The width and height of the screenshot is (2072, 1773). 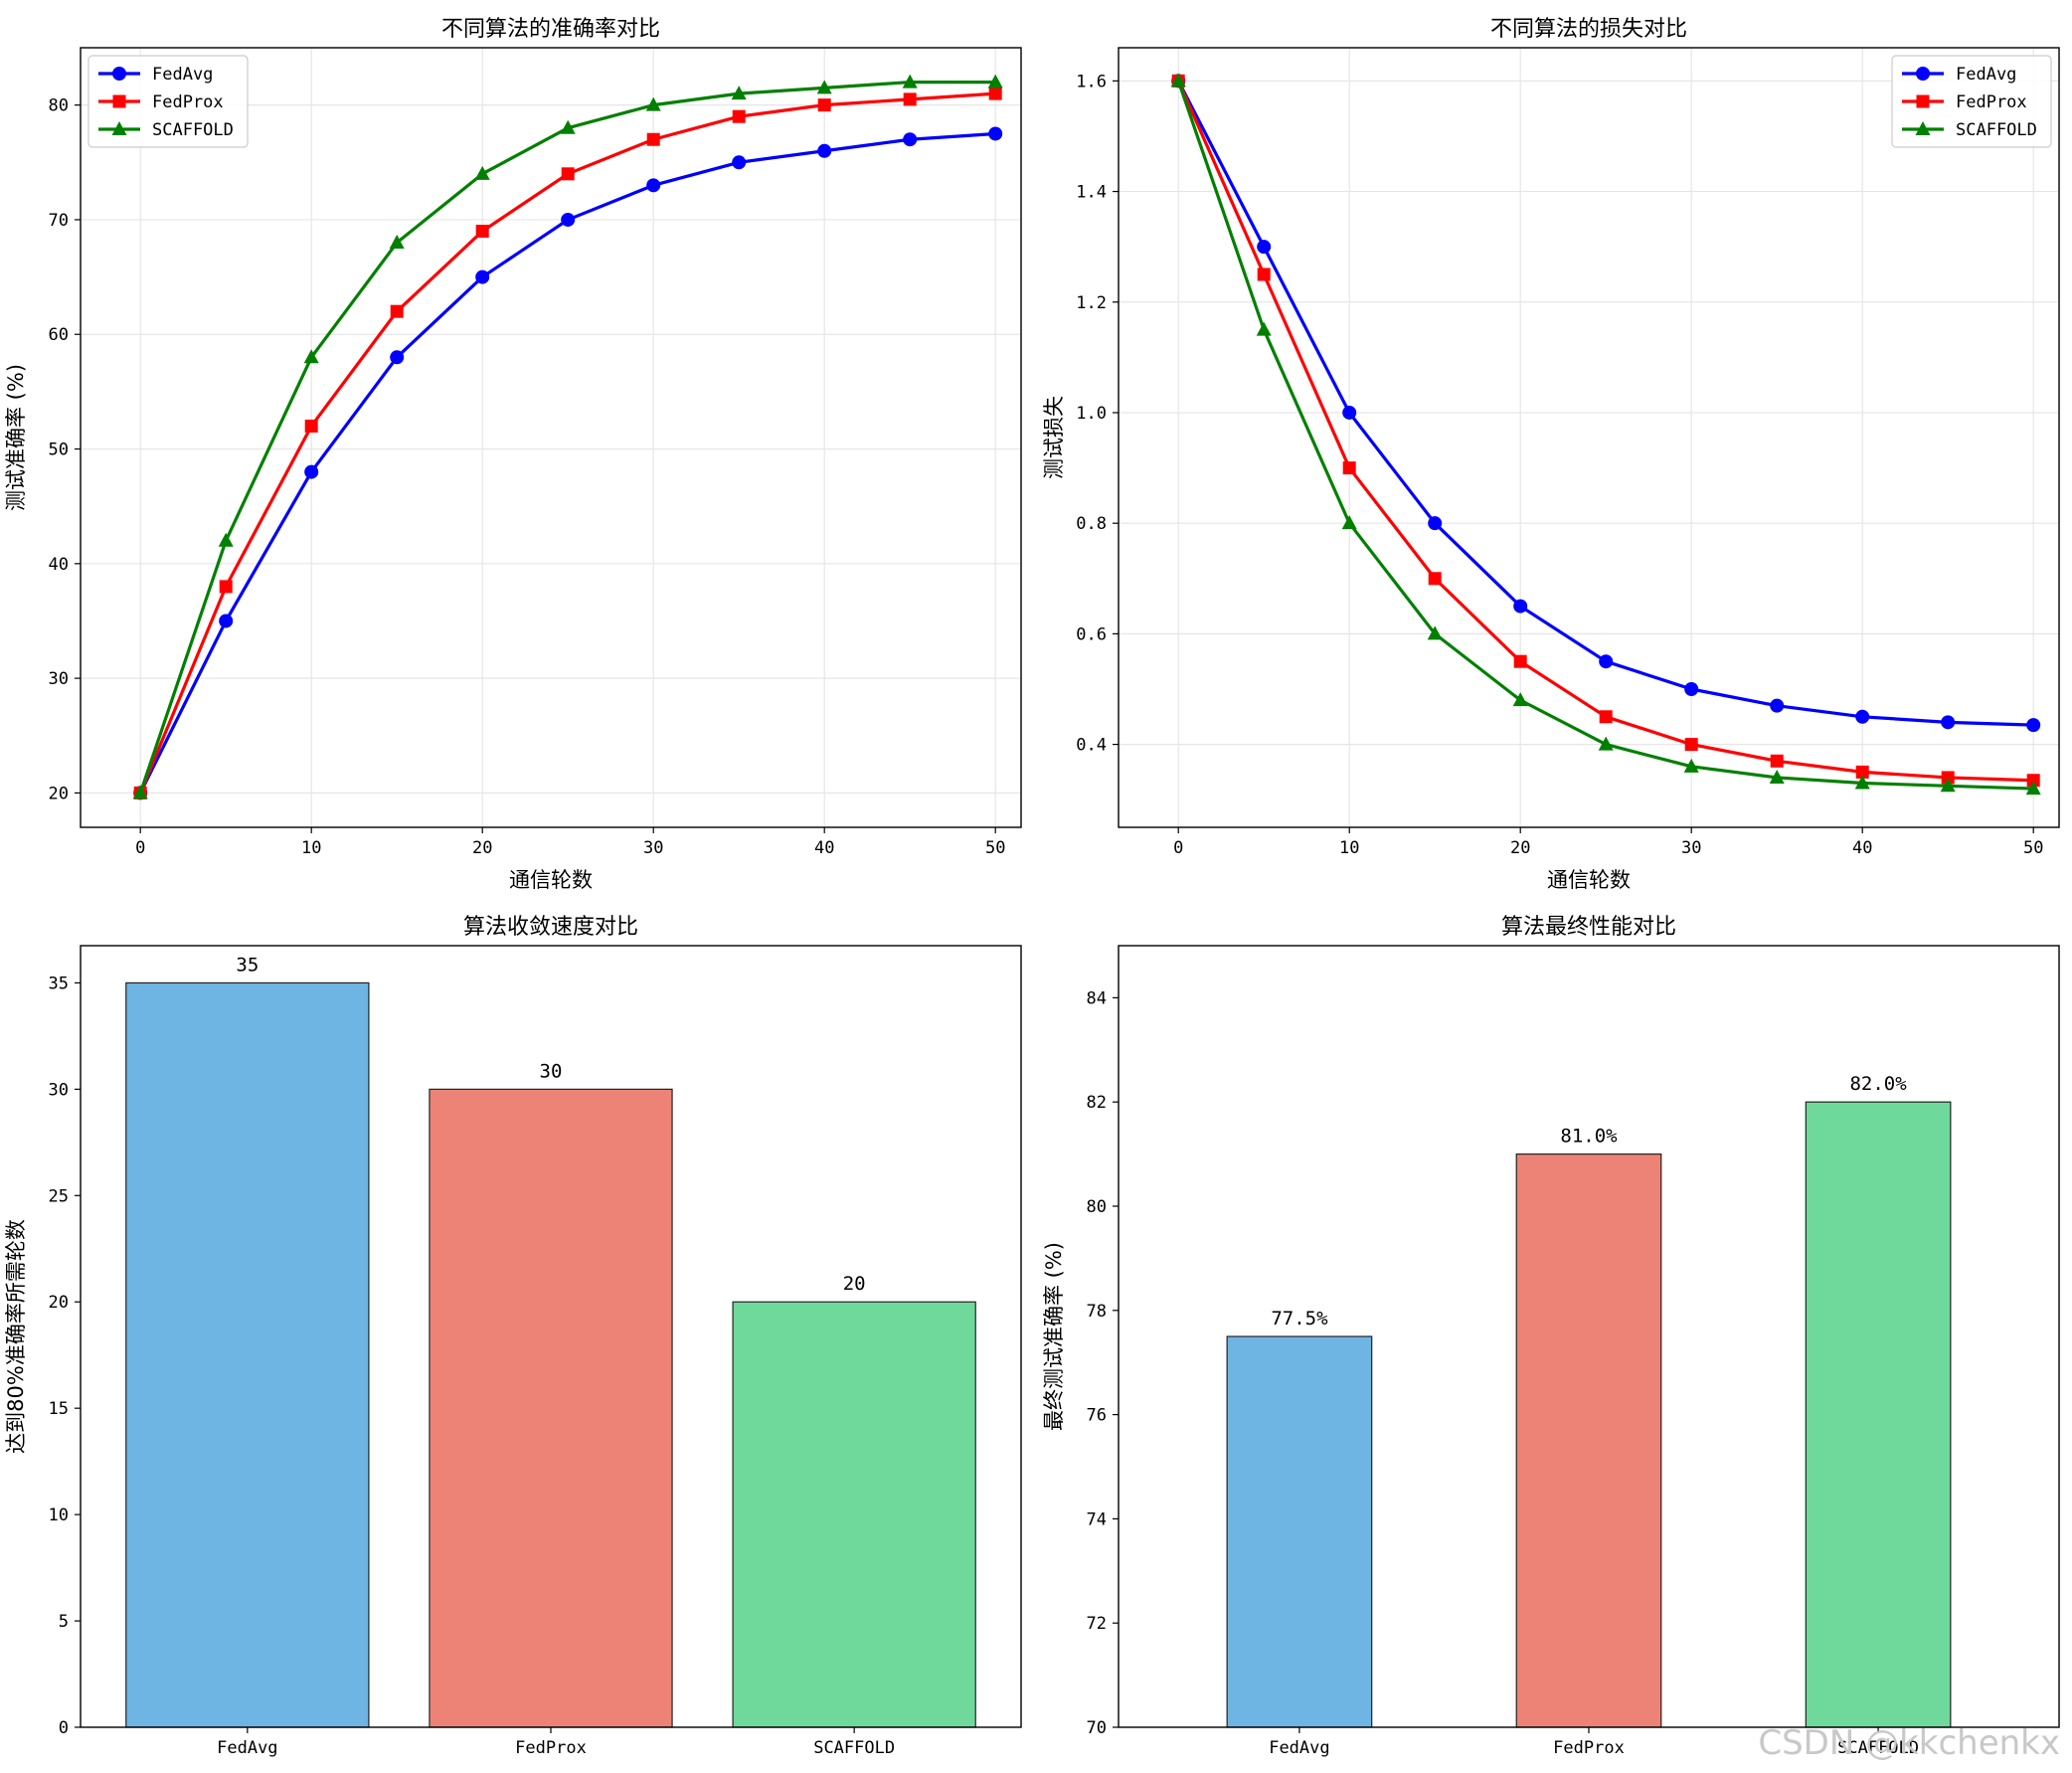 I want to click on x-tick-label: 50, so click(x=995, y=848).